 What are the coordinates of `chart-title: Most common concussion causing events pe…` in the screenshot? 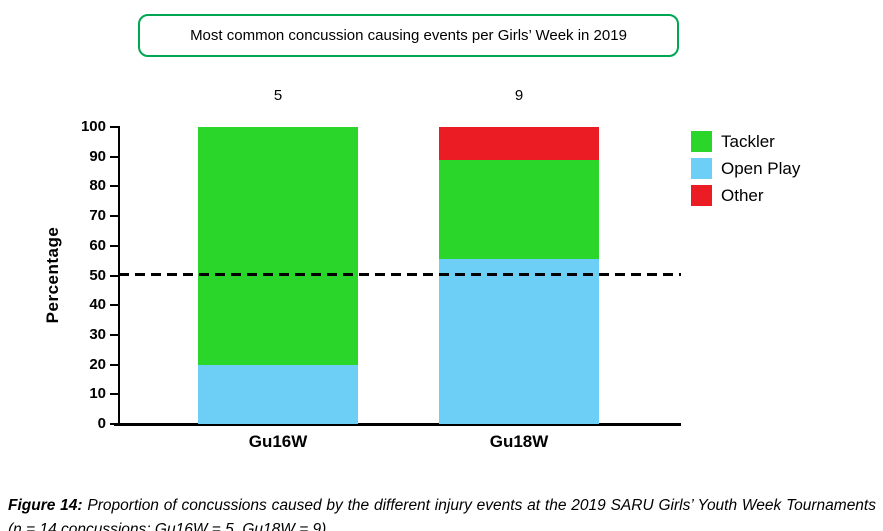 It's located at (408, 35).